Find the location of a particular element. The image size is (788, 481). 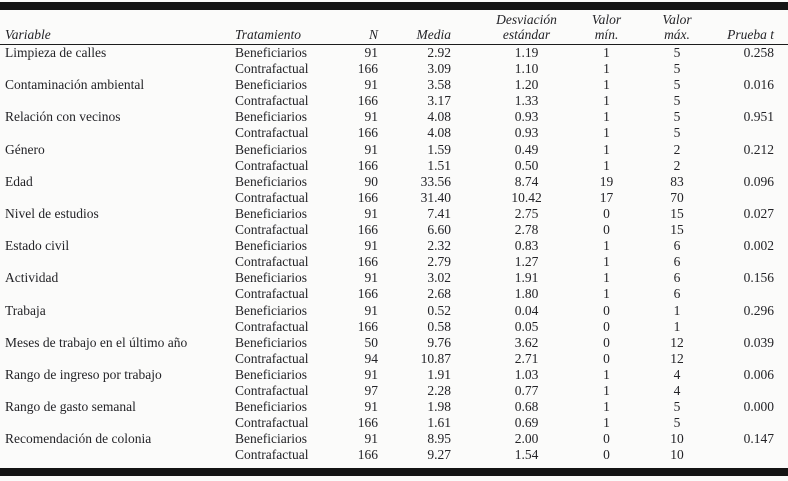

cell-variable: Edad is located at coordinates (19, 181).